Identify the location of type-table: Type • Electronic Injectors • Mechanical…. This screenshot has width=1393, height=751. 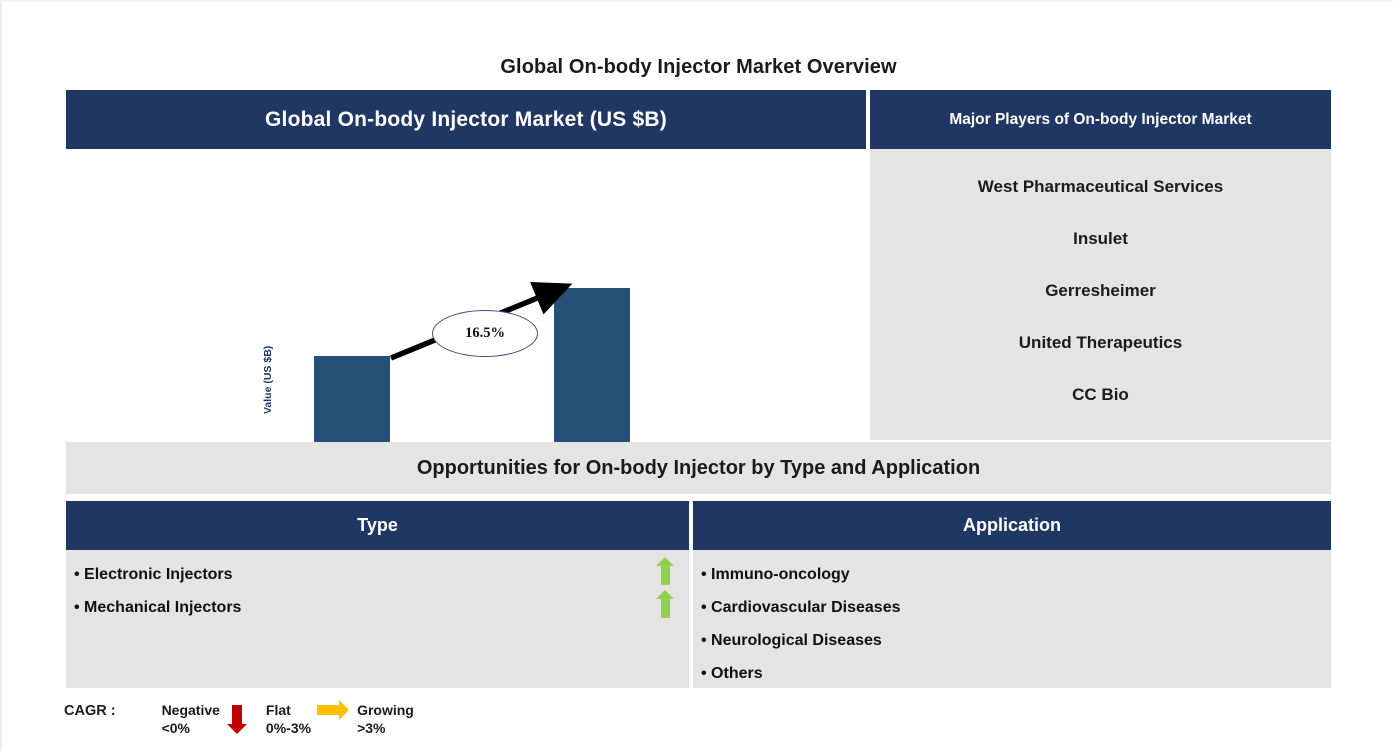
(377, 594).